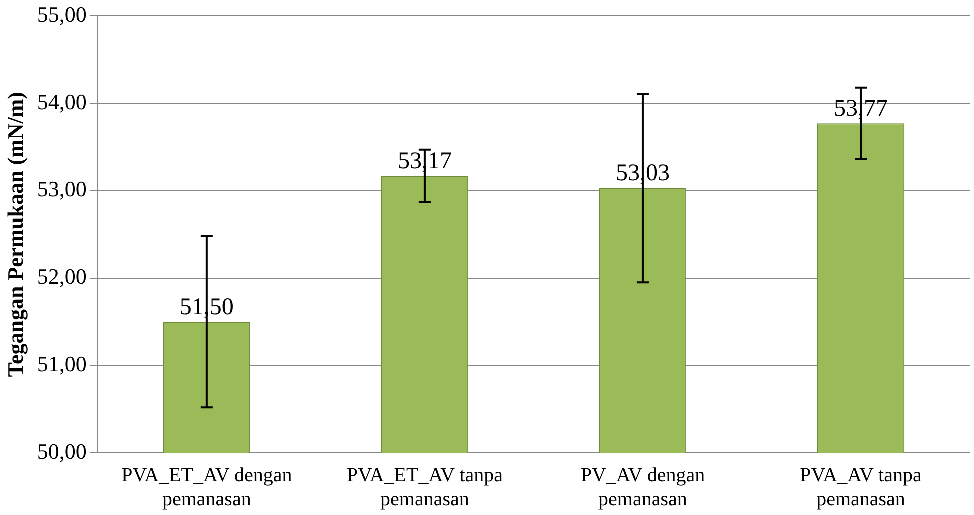 The width and height of the screenshot is (974, 515). I want to click on y-tick-label: 53,00, so click(62, 189).